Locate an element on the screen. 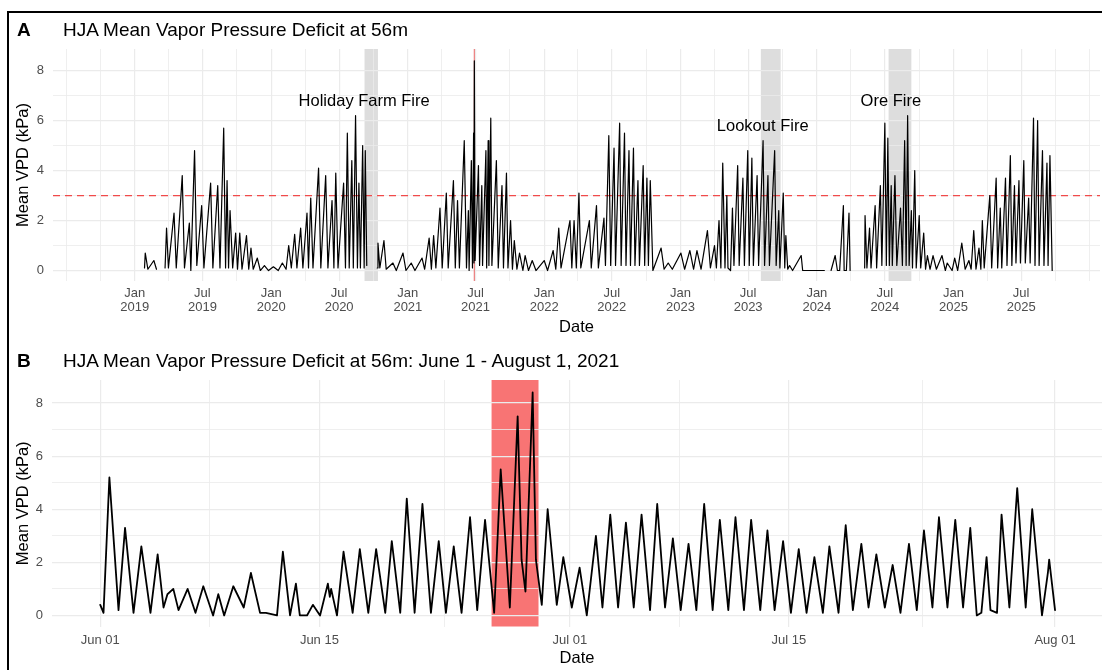 This screenshot has width=1102, height=670. chart-title: HJA Mean Vapor Pressure Deficit at 56m is located at coordinates (235, 29).